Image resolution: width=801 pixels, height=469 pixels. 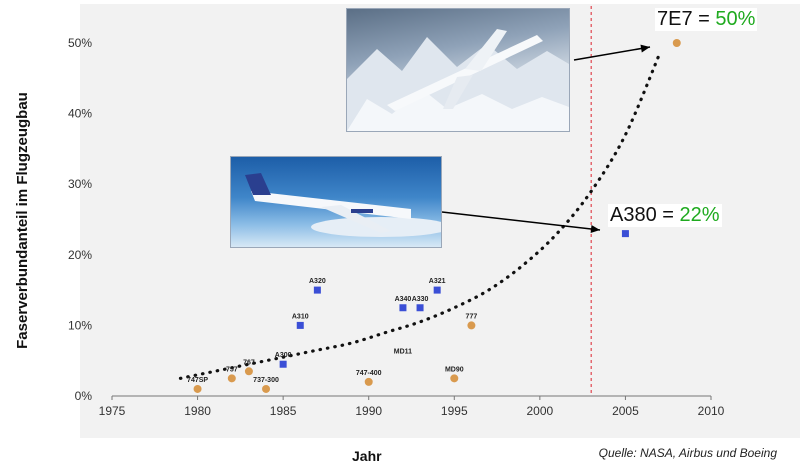 What do you see at coordinates (735, 19) in the screenshot?
I see `callout-7e7-value: 50%` at bounding box center [735, 19].